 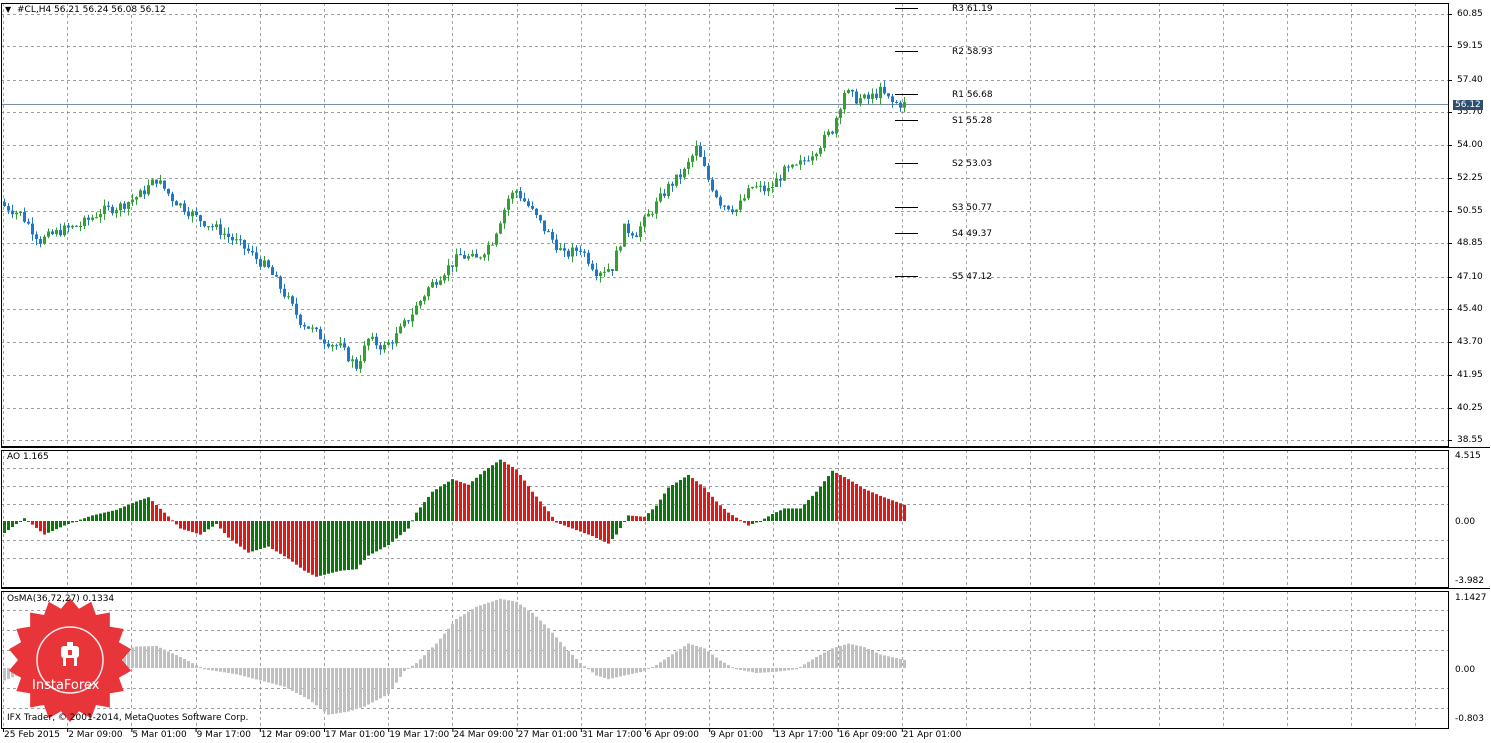 What do you see at coordinates (1468, 456) in the screenshot?
I see `ao-scale-max: 4.515` at bounding box center [1468, 456].